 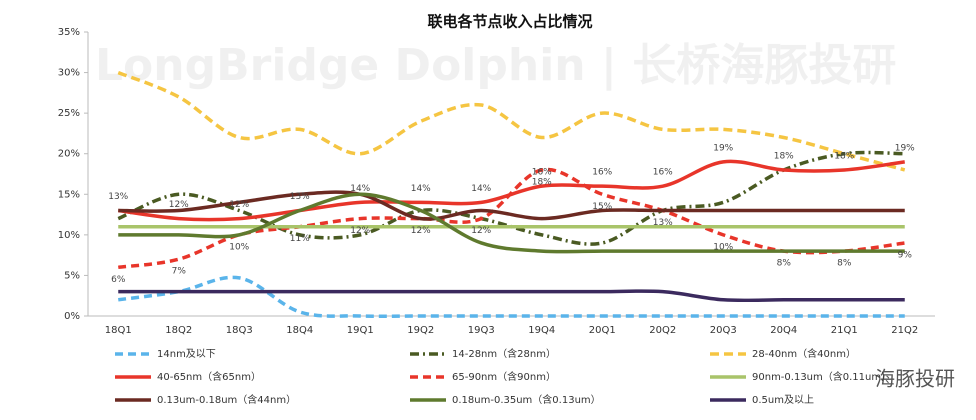 I want to click on legend-label: 40-65nm（含65nm）, so click(x=209, y=376).